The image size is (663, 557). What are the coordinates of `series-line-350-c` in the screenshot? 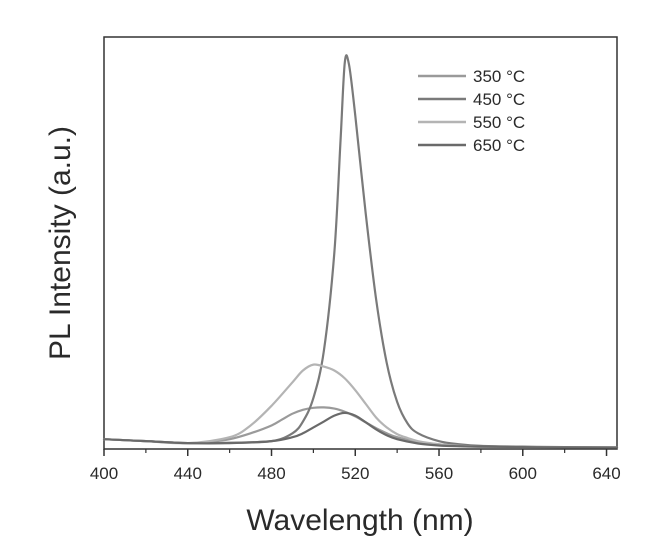 It's located at (360, 427).